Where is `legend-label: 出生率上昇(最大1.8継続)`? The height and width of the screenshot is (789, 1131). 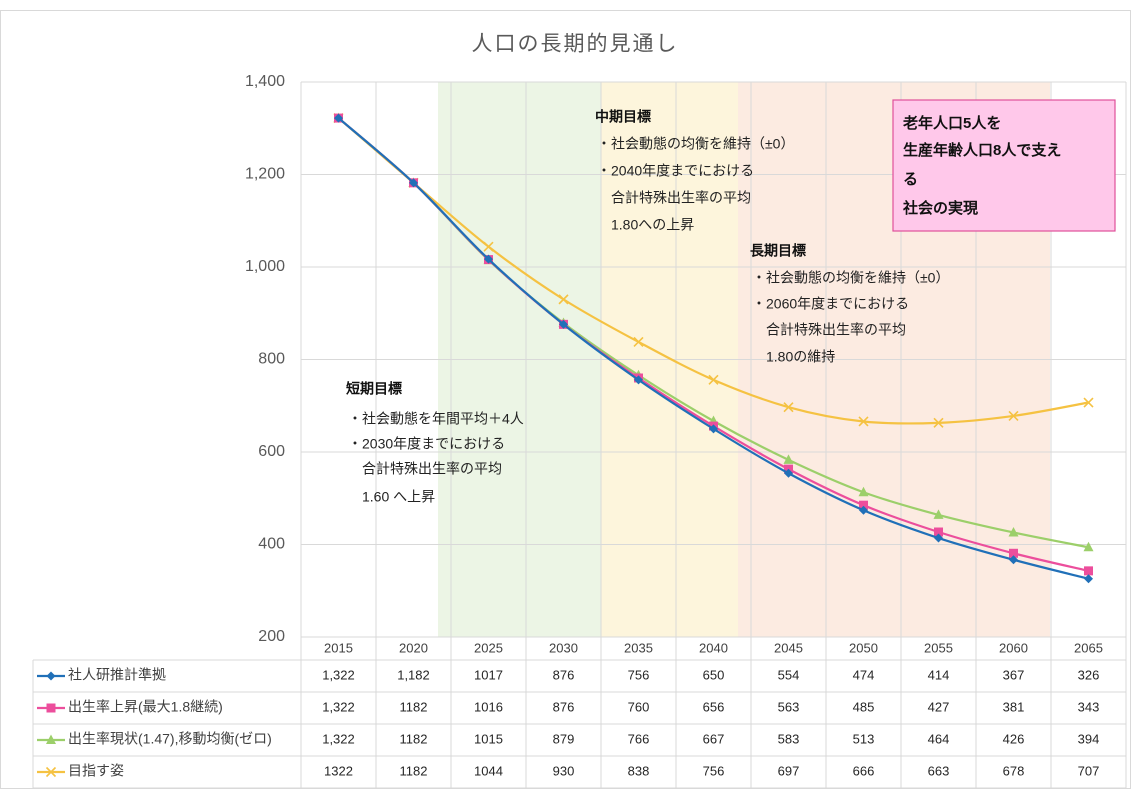 legend-label: 出生率上昇(最大1.8継続) is located at coordinates (145, 707).